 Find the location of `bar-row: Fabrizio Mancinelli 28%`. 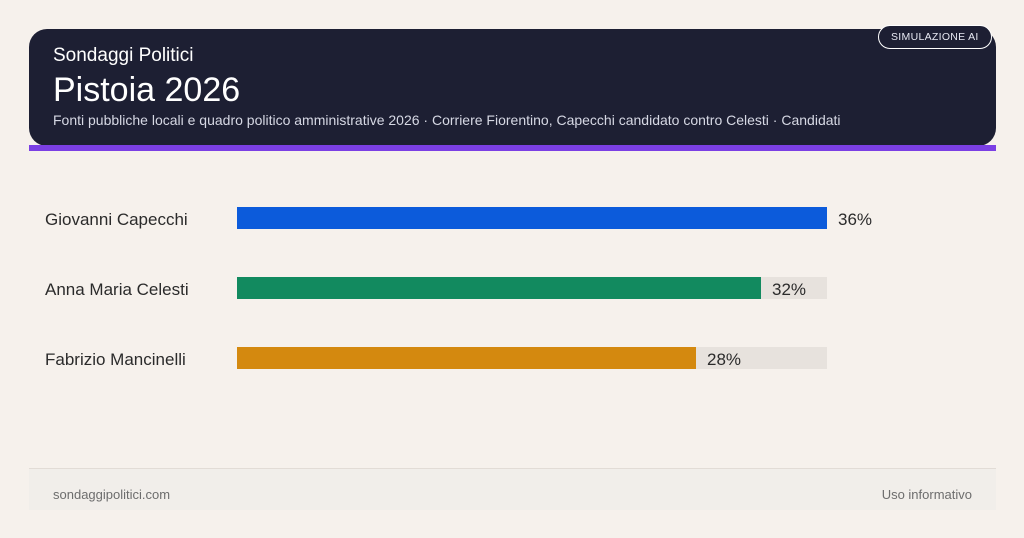

bar-row: Fabrizio Mancinelli 28% is located at coordinates (512, 362).